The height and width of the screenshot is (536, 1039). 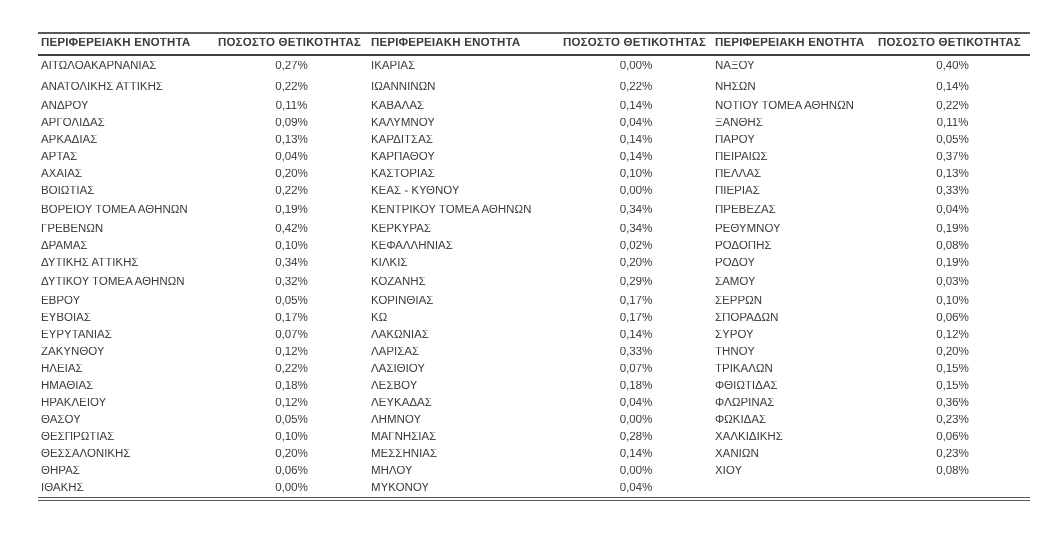 What do you see at coordinates (401, 229) in the screenshot?
I see `region-name-cell: ΚΕΡΚΥΡΑΣ` at bounding box center [401, 229].